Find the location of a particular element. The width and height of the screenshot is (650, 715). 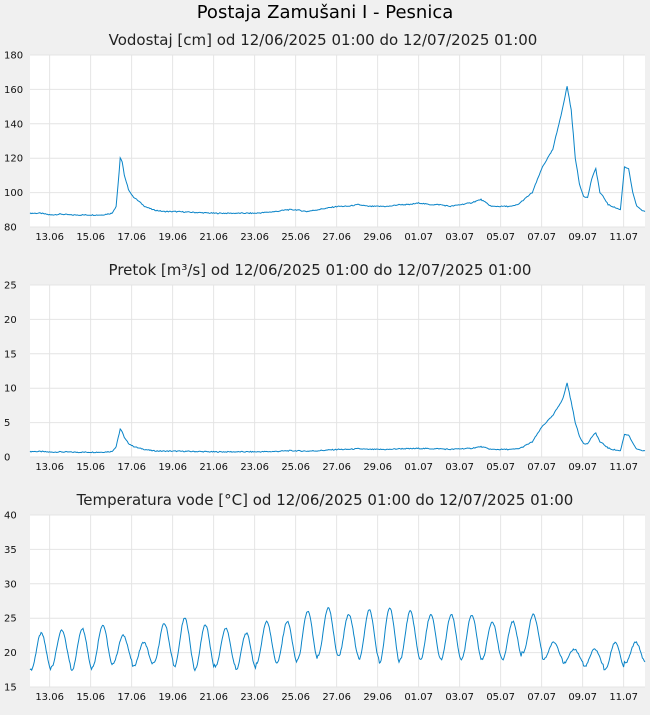

y-tick-label: 35 is located at coordinates (10, 550).